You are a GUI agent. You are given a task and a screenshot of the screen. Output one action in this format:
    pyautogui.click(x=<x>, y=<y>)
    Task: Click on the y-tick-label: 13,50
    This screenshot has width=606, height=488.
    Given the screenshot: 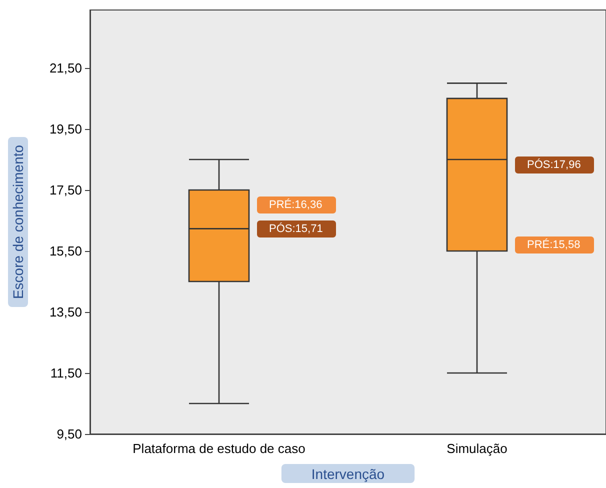 What is the action you would take?
    pyautogui.click(x=65, y=312)
    